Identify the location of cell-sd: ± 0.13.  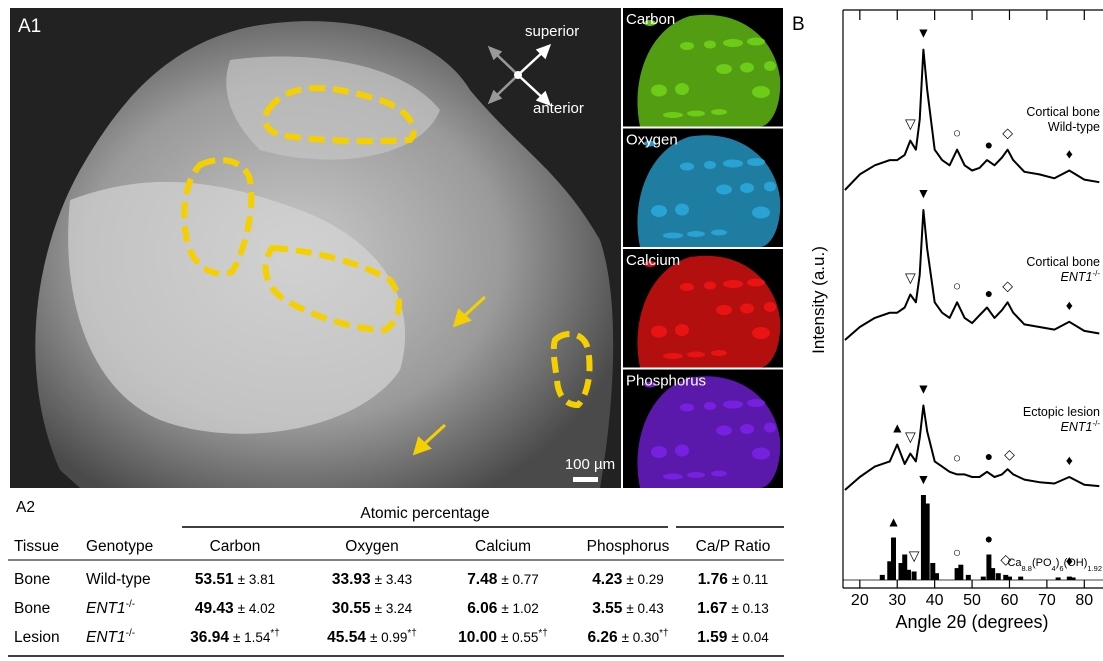
(749, 608).